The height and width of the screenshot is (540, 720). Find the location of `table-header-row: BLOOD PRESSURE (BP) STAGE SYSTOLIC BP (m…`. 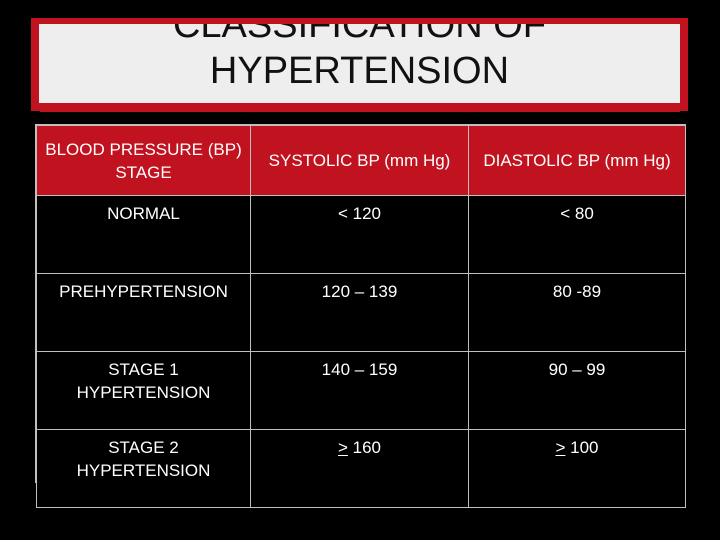

table-header-row: BLOOD PRESSURE (BP) STAGE SYSTOLIC BP (m… is located at coordinates (361, 160).